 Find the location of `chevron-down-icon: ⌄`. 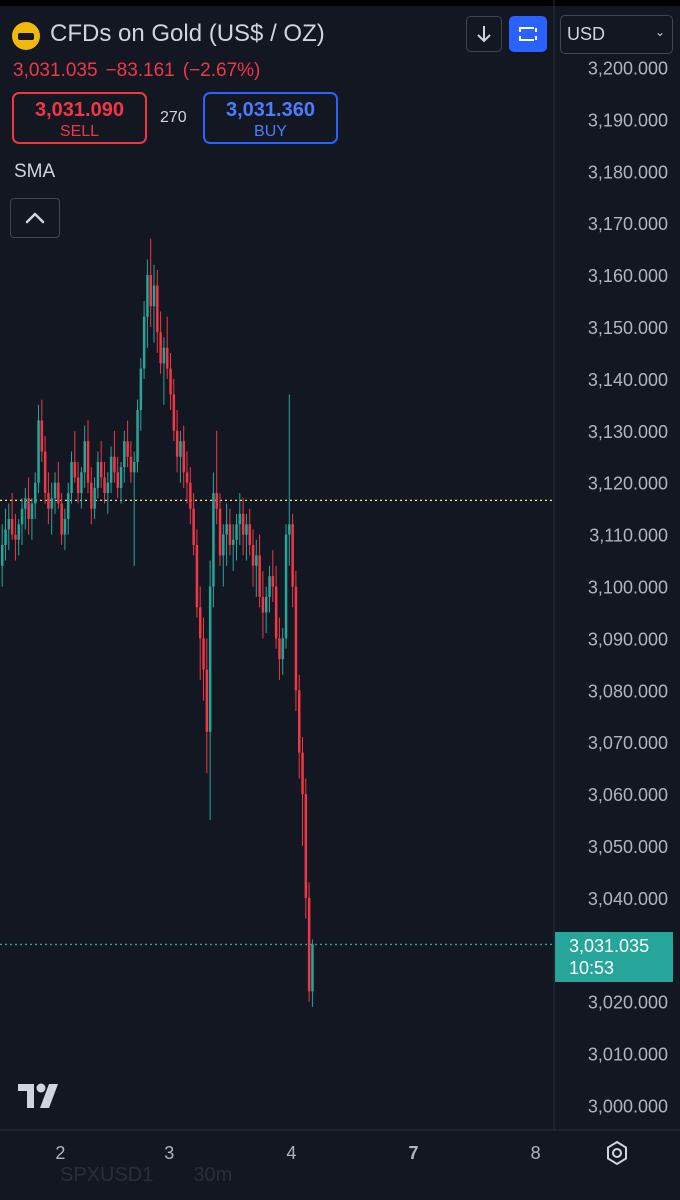

chevron-down-icon: ⌄ is located at coordinates (659, 32).